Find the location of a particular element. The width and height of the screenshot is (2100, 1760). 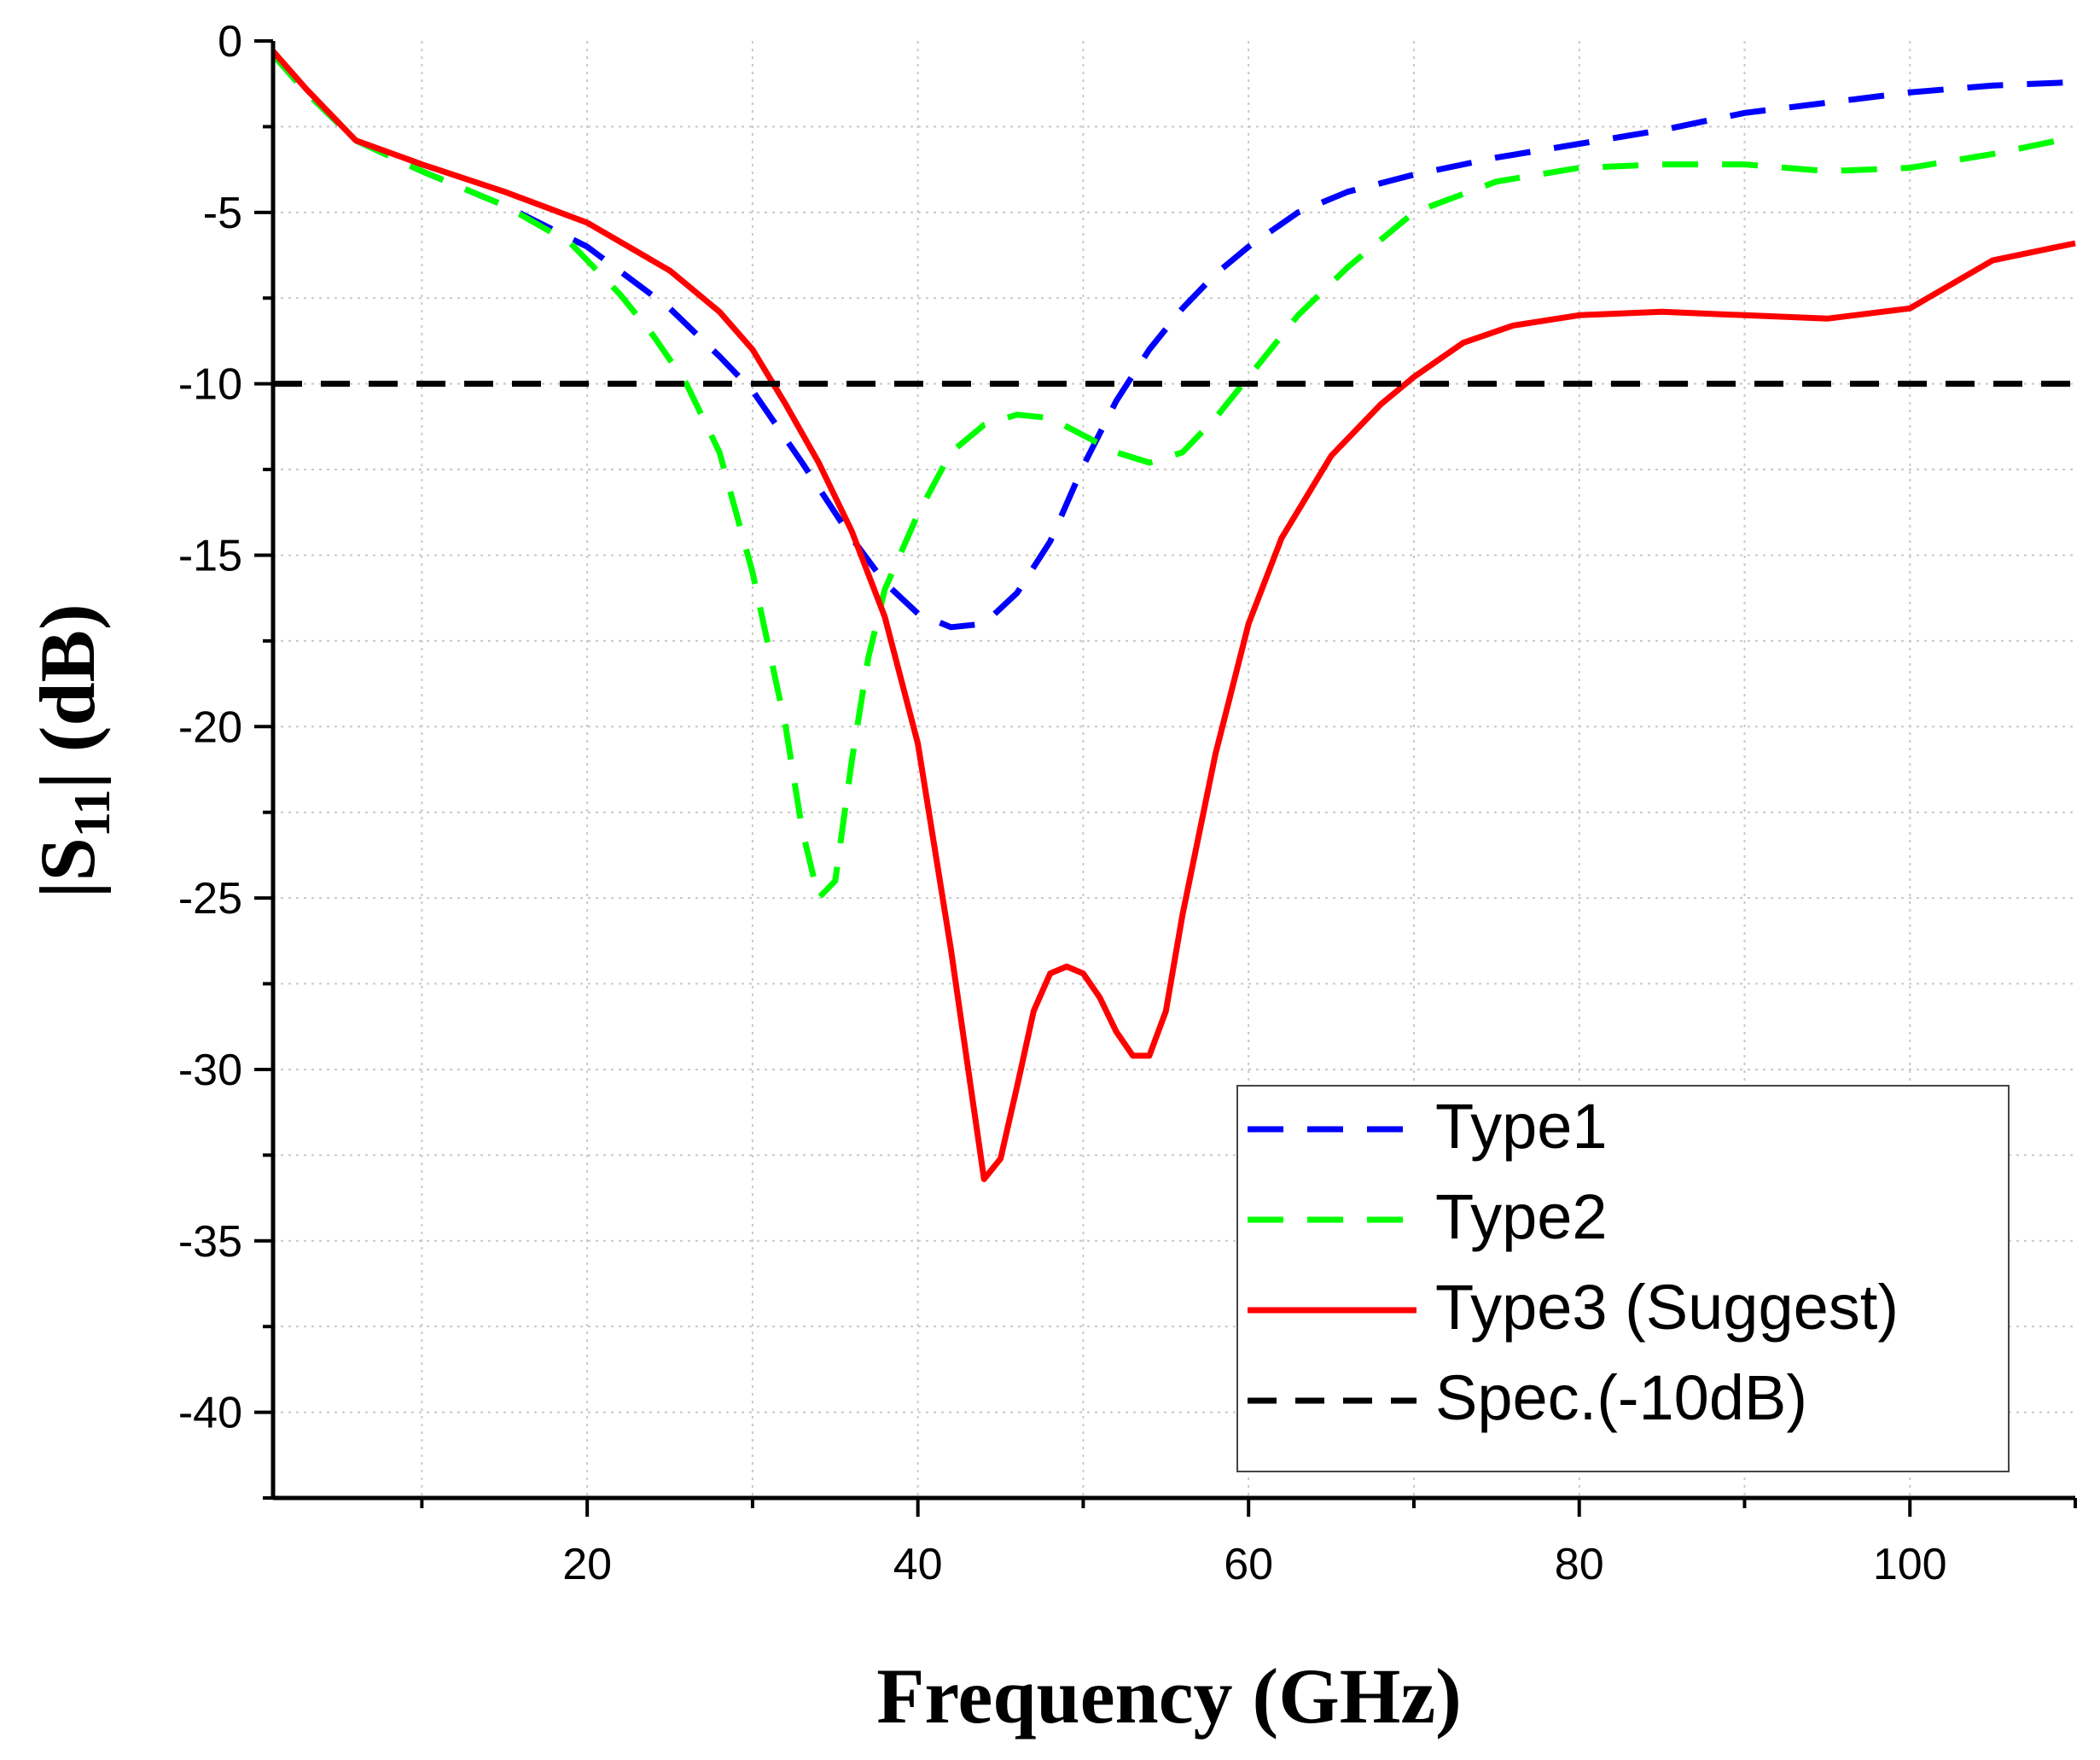

legend: Type1 Type2 Type3 (Suggest) Spec.(-10dB) is located at coordinates (1623, 1278).